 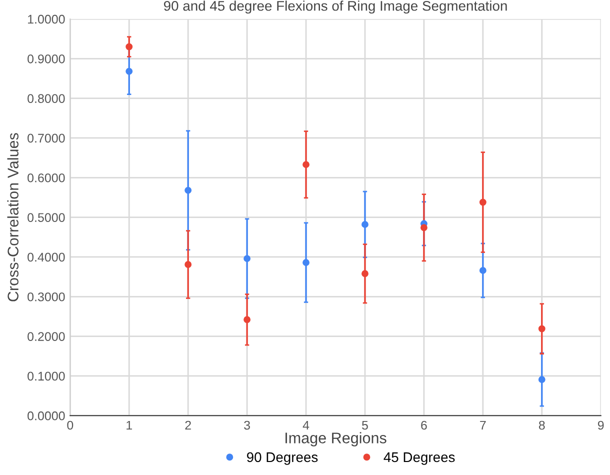 I want to click on x-tick-label: 2, so click(x=188, y=425).